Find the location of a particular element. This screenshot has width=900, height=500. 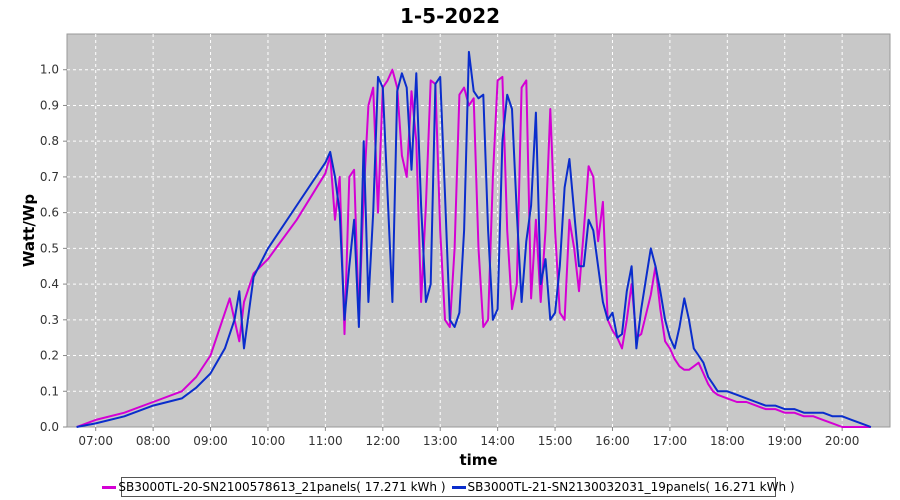

x-tick-label: 19:00 is located at coordinates (784, 441).